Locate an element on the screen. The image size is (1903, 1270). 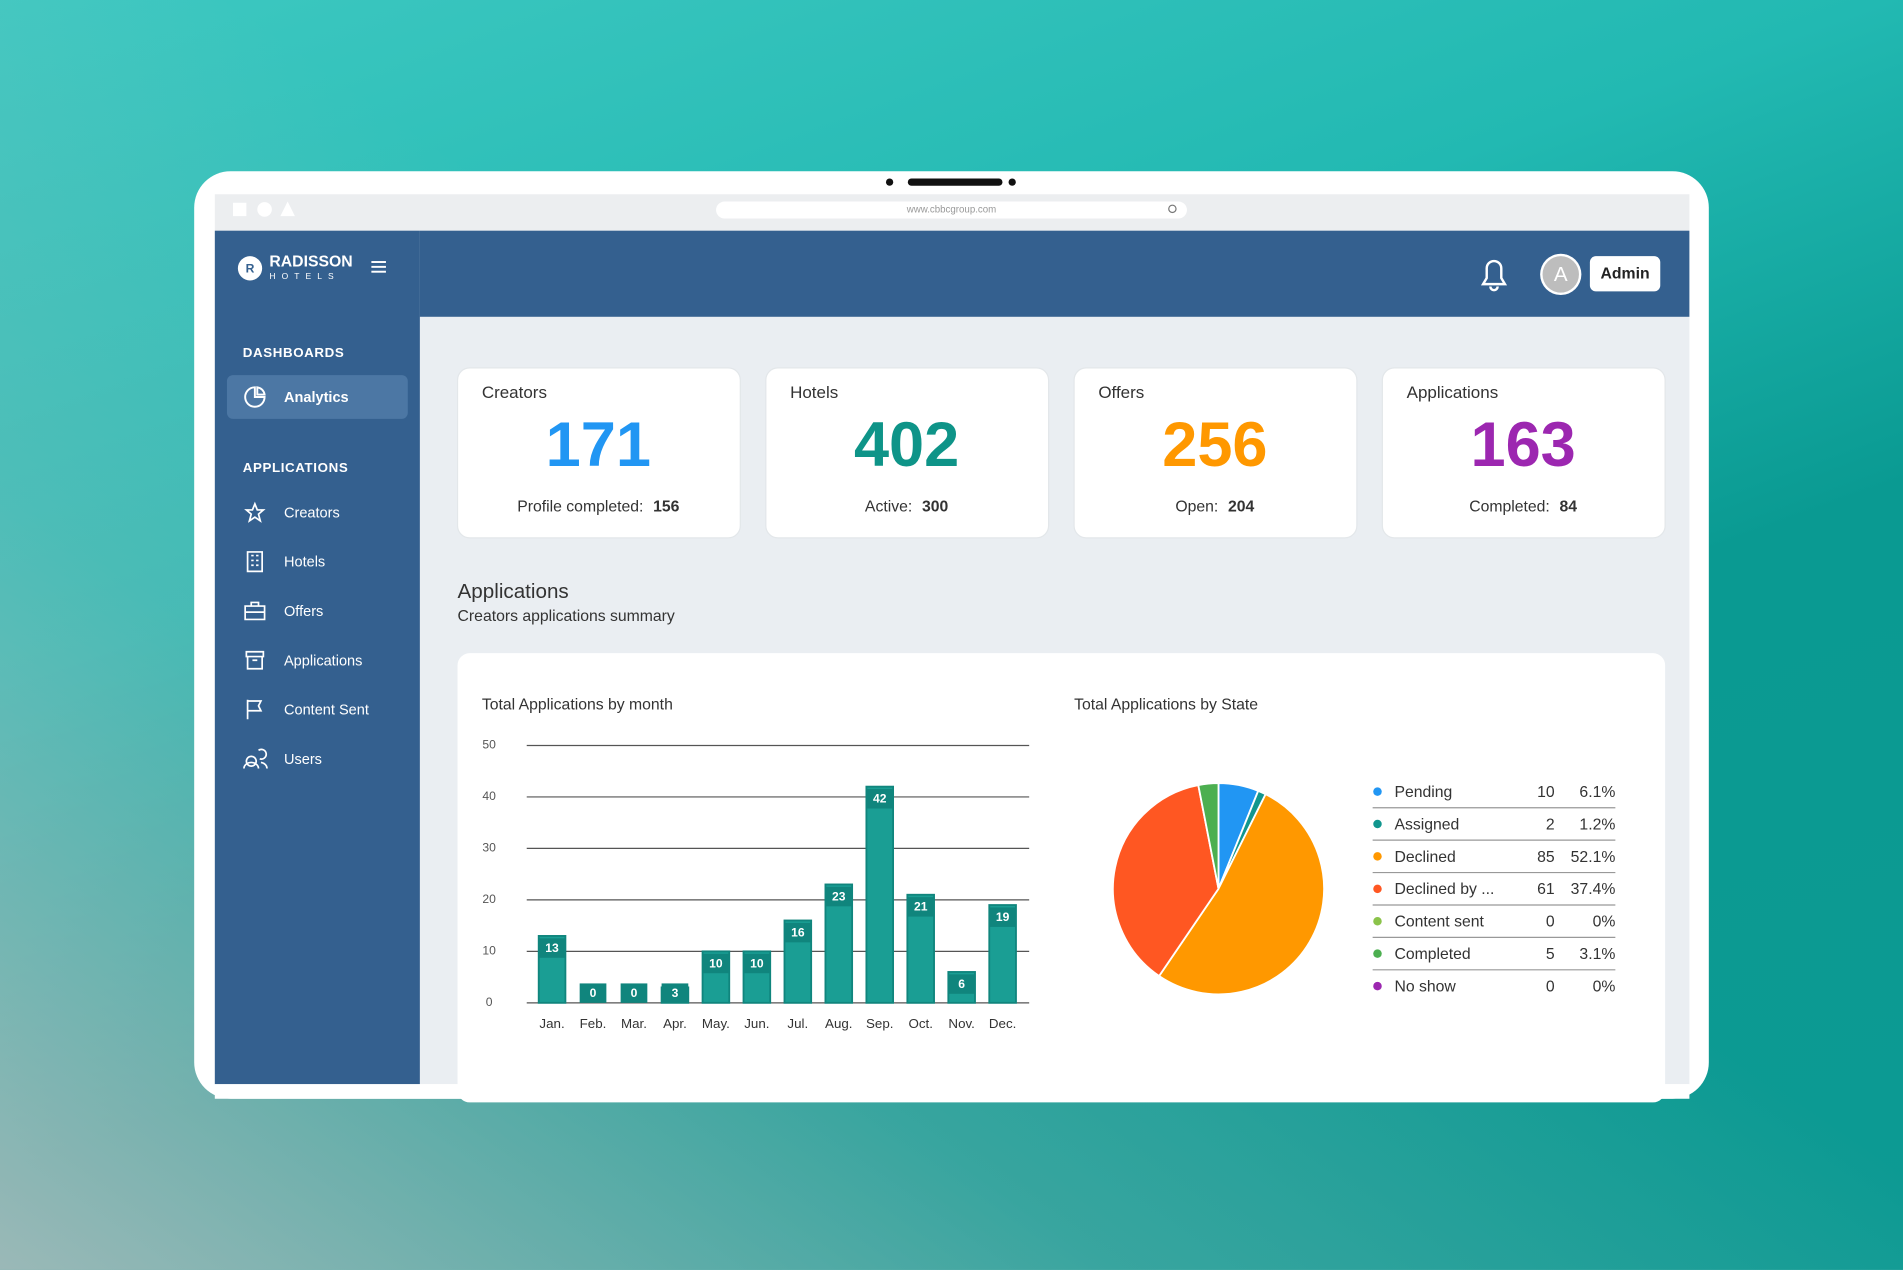
y-tick-label: 10 is located at coordinates (489, 951).